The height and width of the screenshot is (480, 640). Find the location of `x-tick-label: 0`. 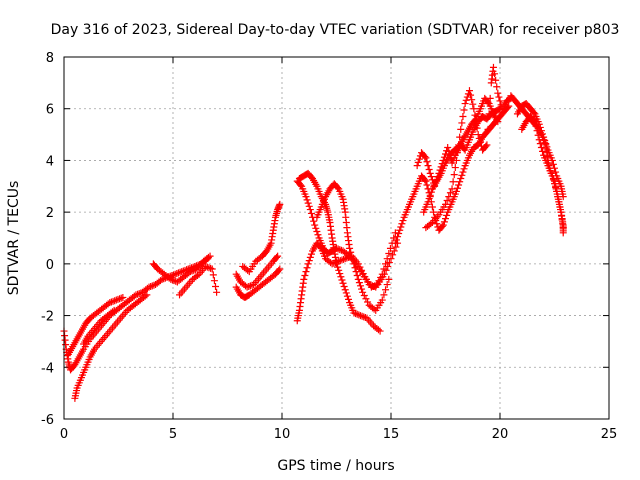

x-tick-label: 0 is located at coordinates (64, 434).